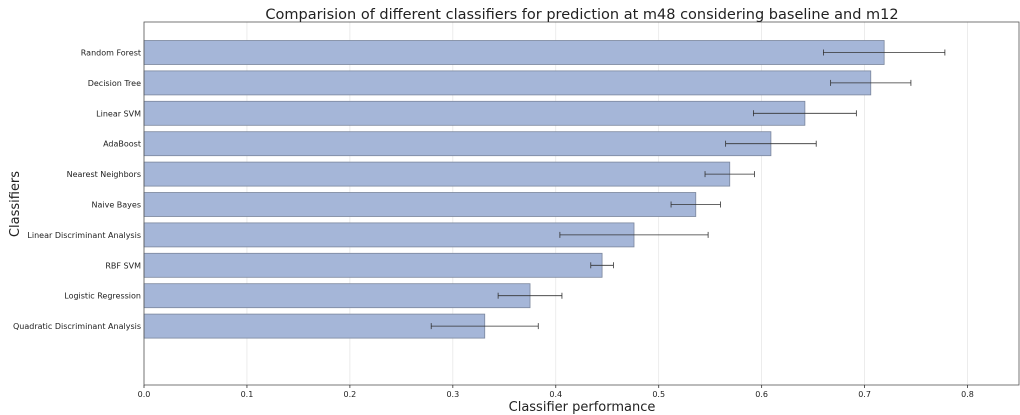 This screenshot has width=1020, height=415. What do you see at coordinates (122, 144) in the screenshot?
I see `category-label-3: AdaBoost` at bounding box center [122, 144].